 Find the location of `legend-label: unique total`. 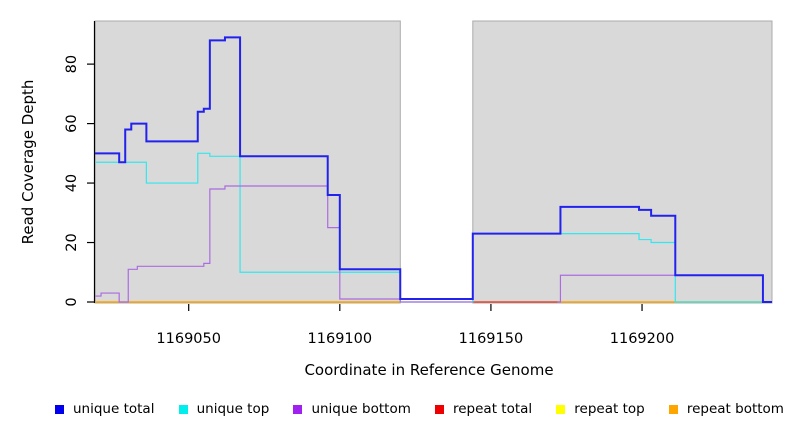

legend-label: unique total is located at coordinates (114, 409).